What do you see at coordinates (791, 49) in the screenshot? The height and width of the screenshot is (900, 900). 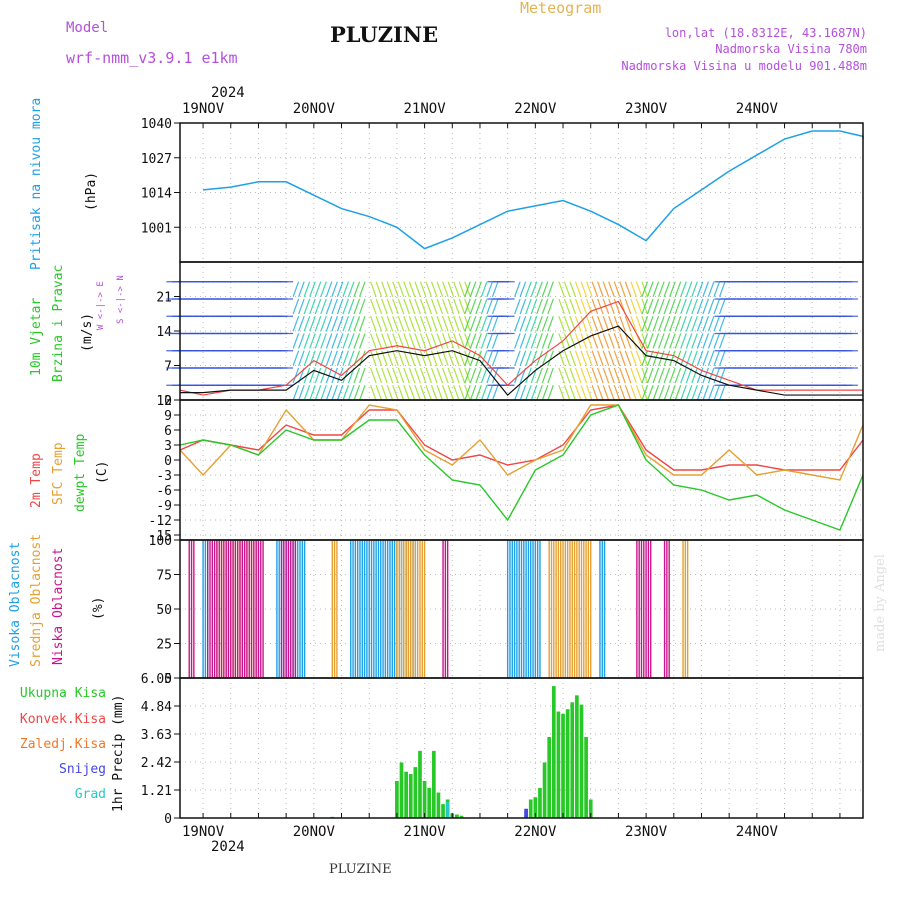 I see `elevation-label: Nadmorska Visina 780m` at bounding box center [791, 49].